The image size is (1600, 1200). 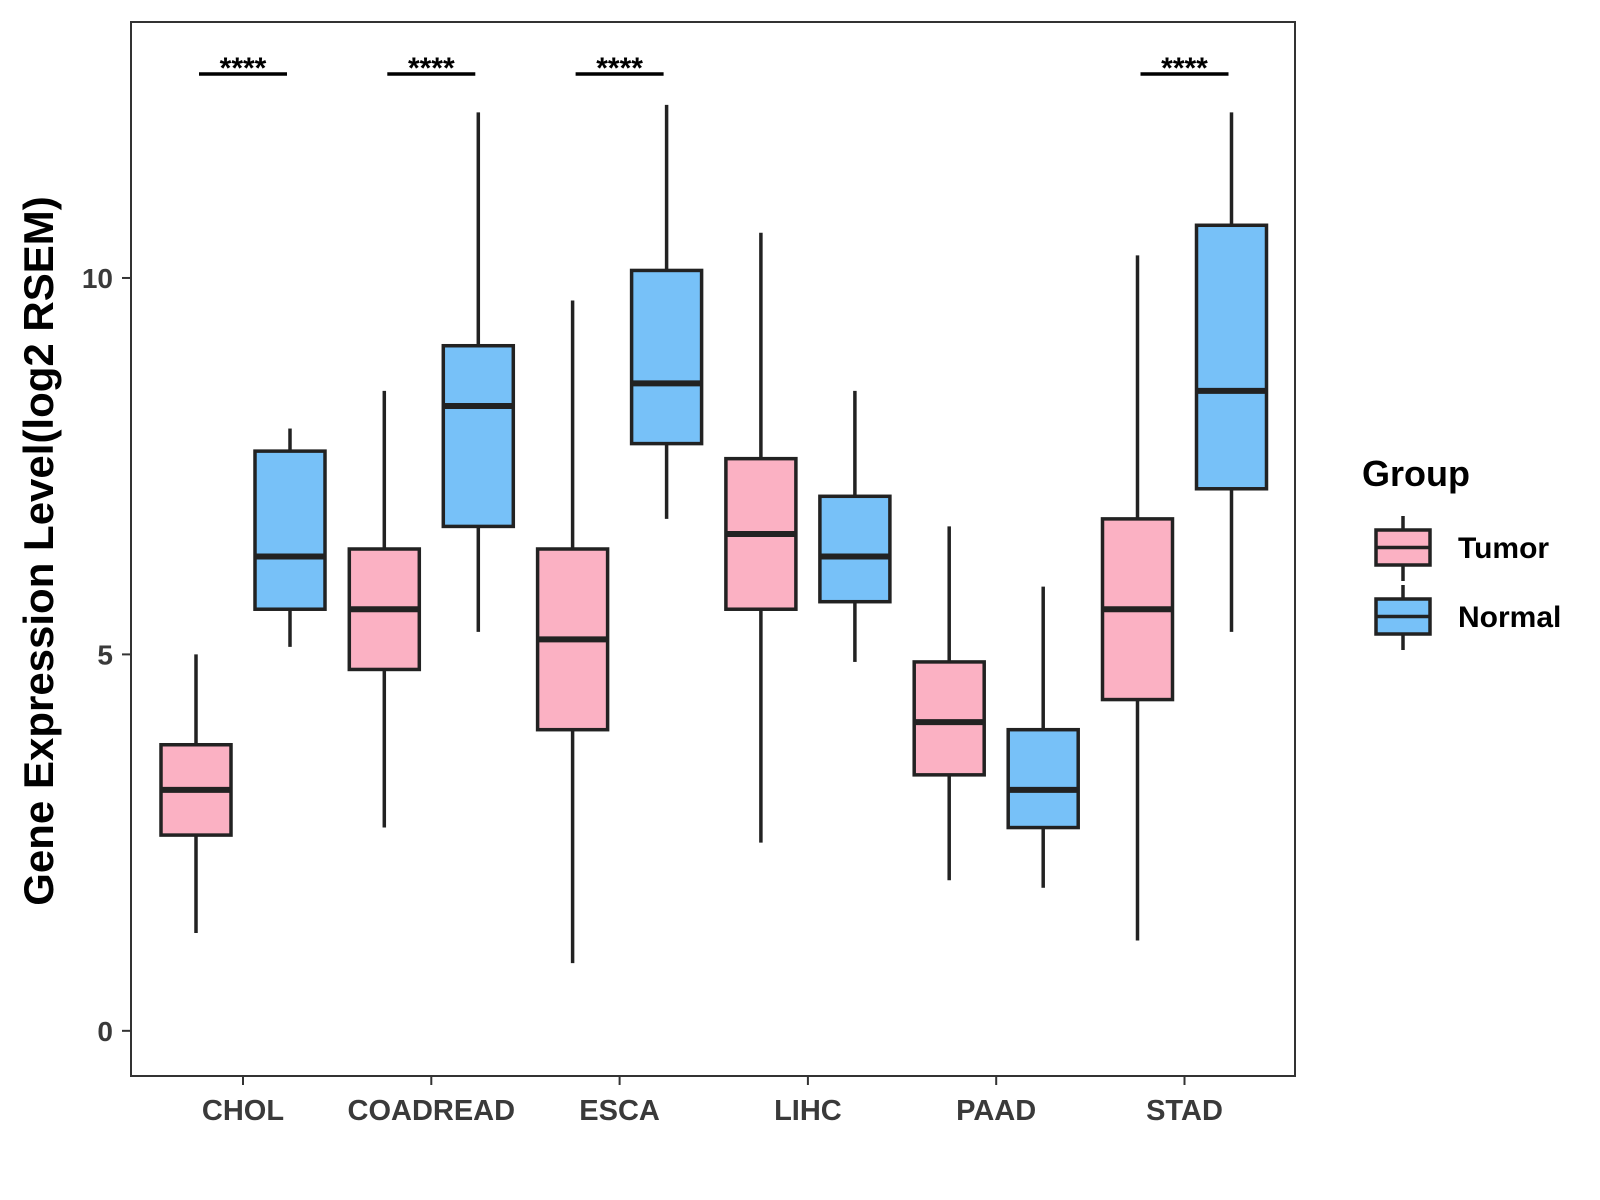 What do you see at coordinates (619, 1111) in the screenshot?
I see `x-tick-label-esca: ESCA` at bounding box center [619, 1111].